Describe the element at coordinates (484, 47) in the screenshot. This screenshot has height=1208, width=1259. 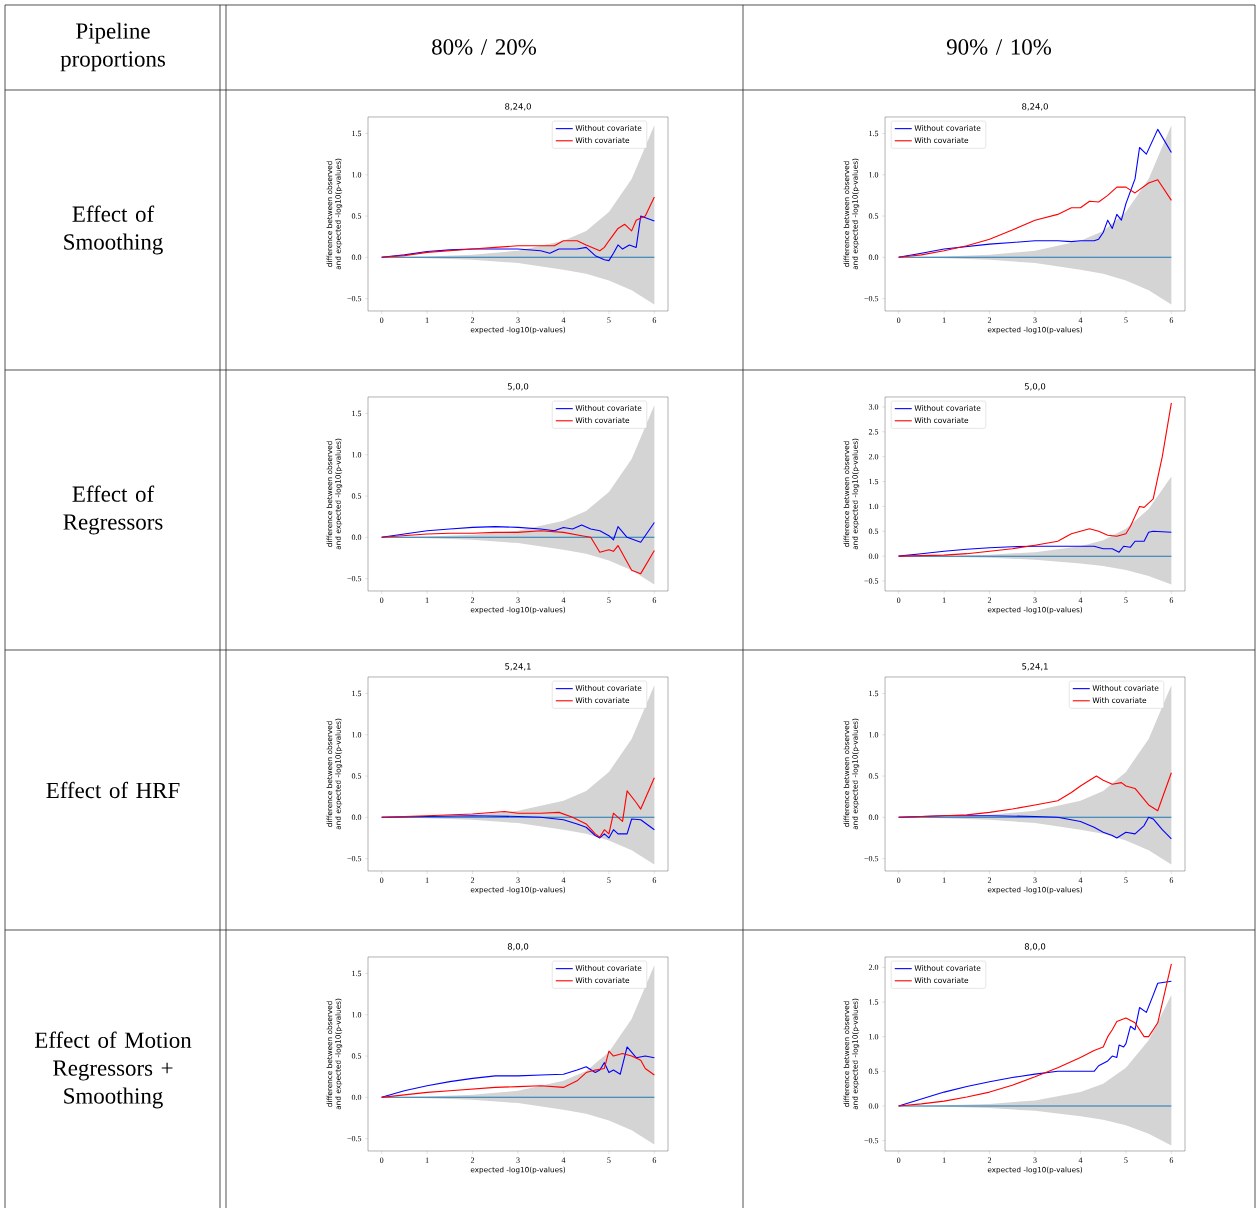
I see `text: 80% / 20%` at that location.